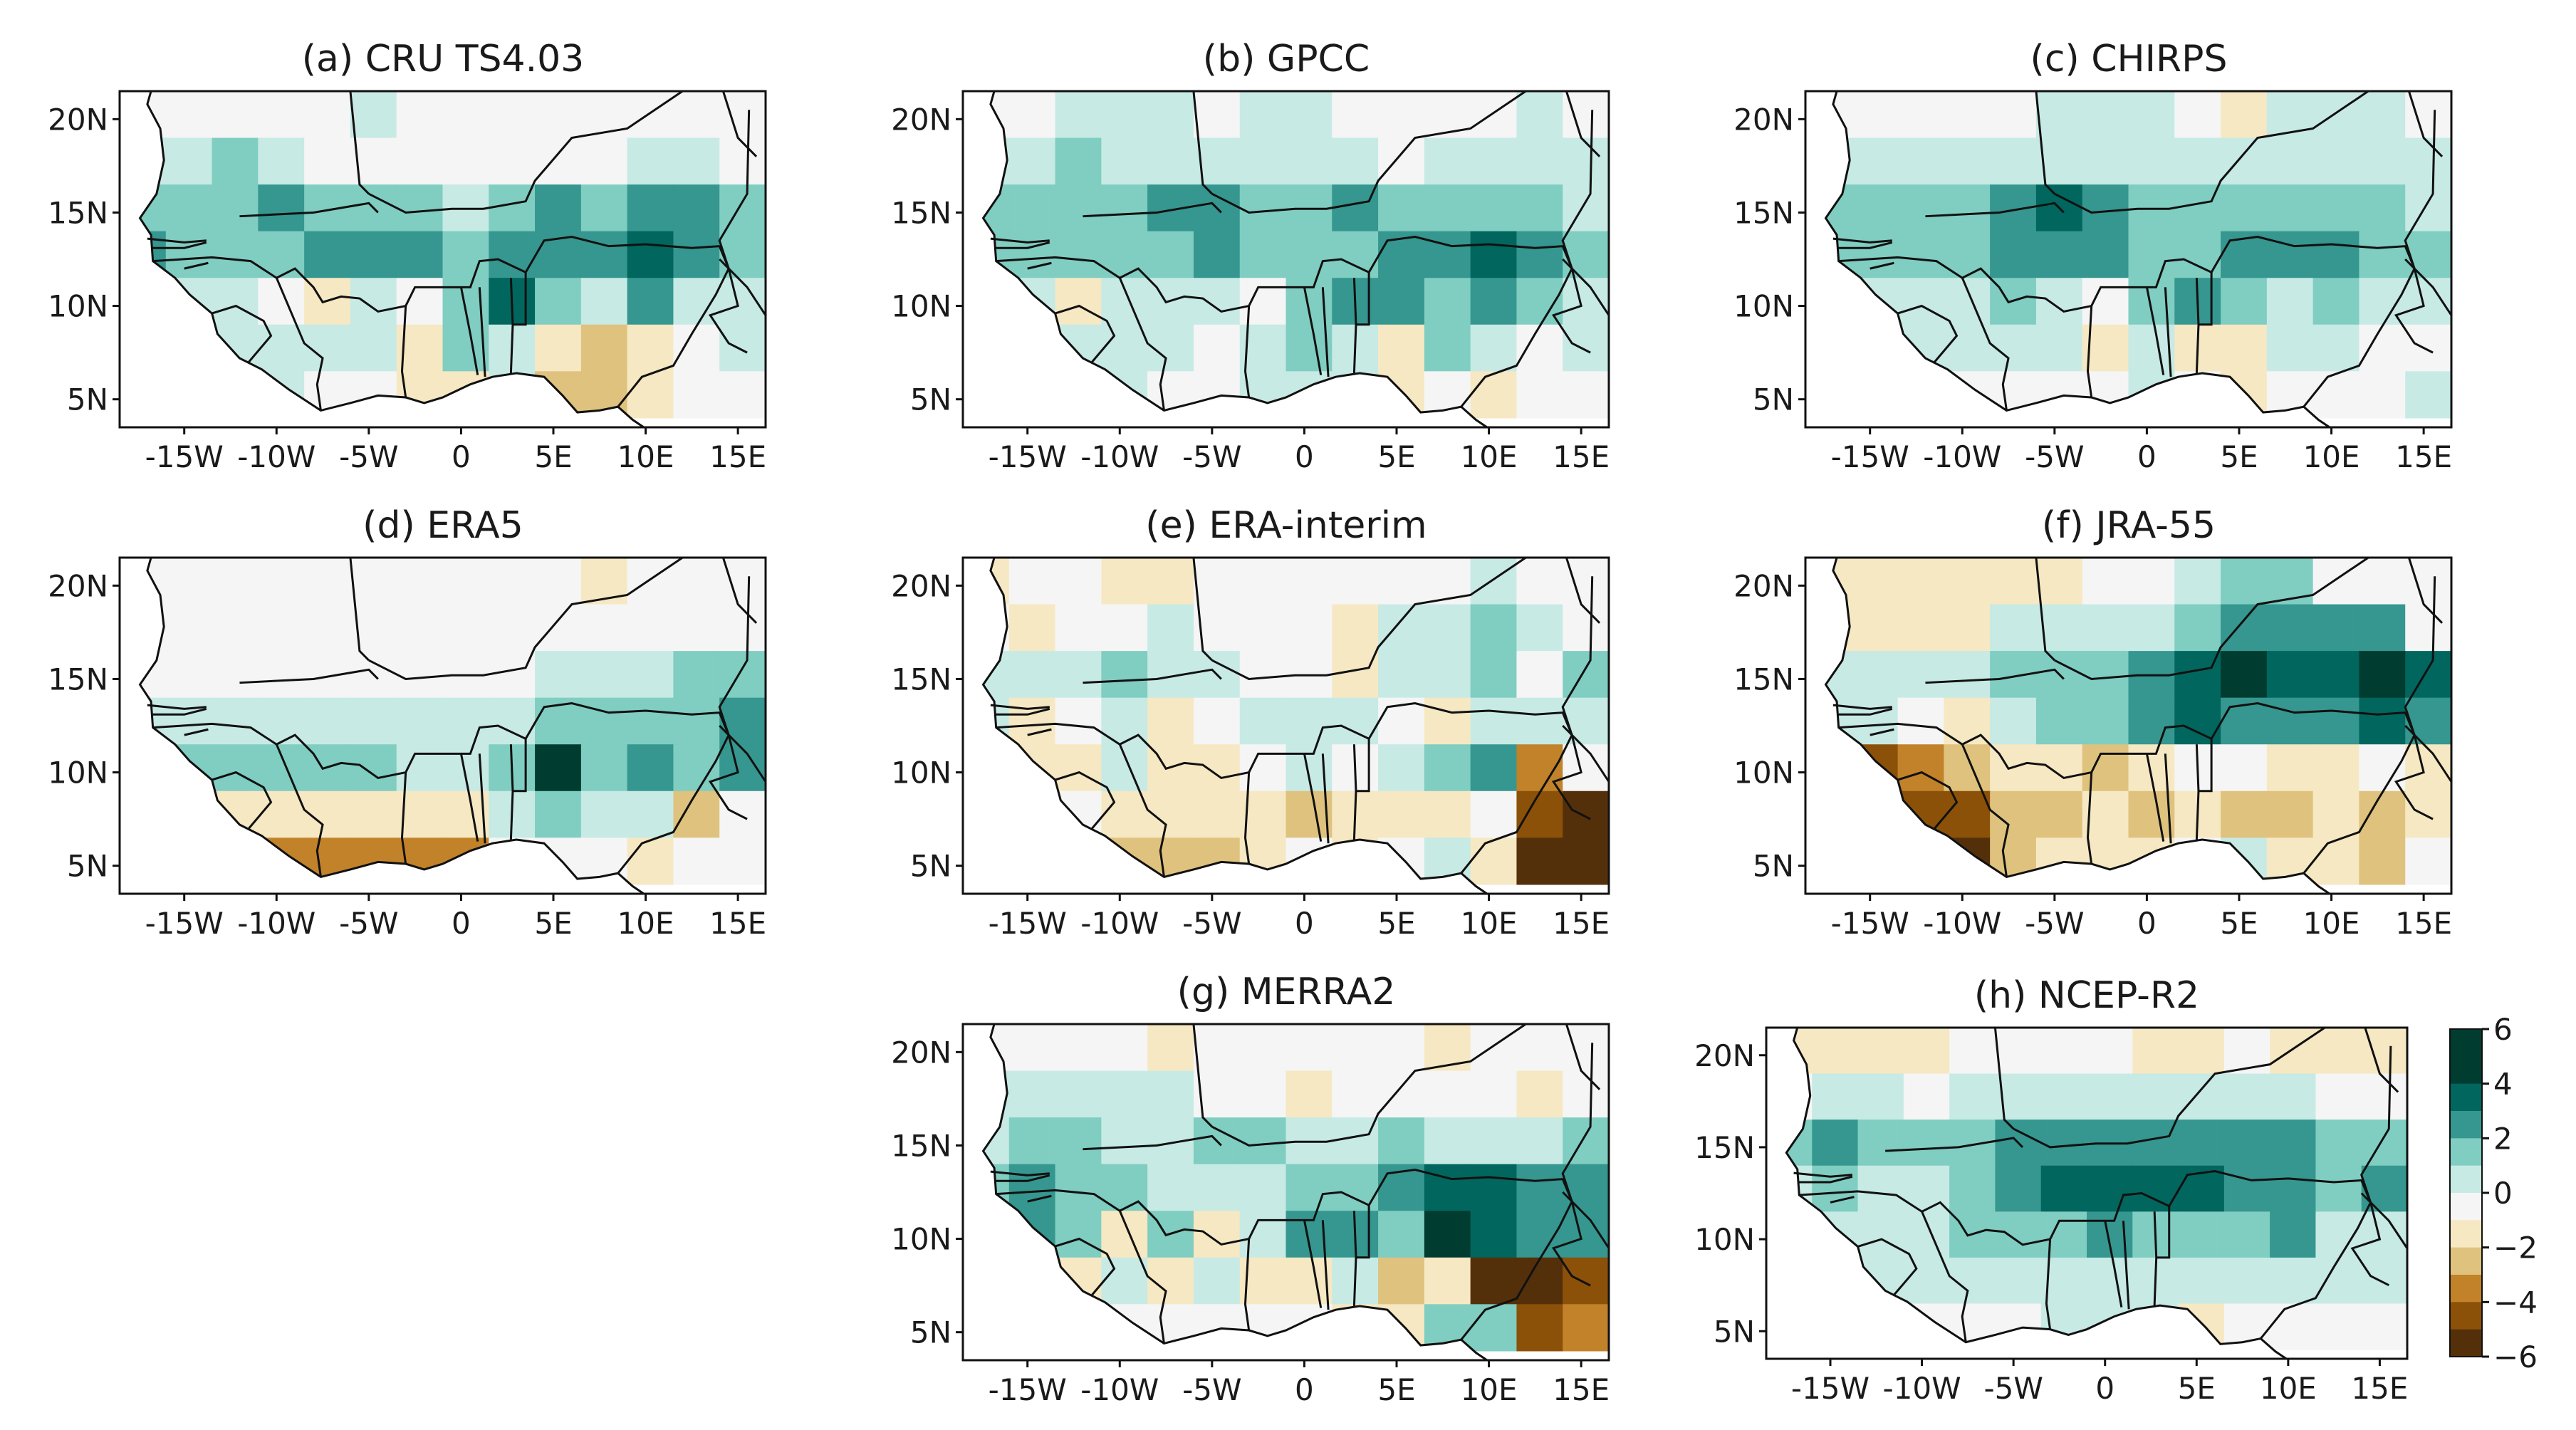 The height and width of the screenshot is (1430, 2576). What do you see at coordinates (2515, 1357) in the screenshot?
I see `colorbar-tick-label: −6` at bounding box center [2515, 1357].